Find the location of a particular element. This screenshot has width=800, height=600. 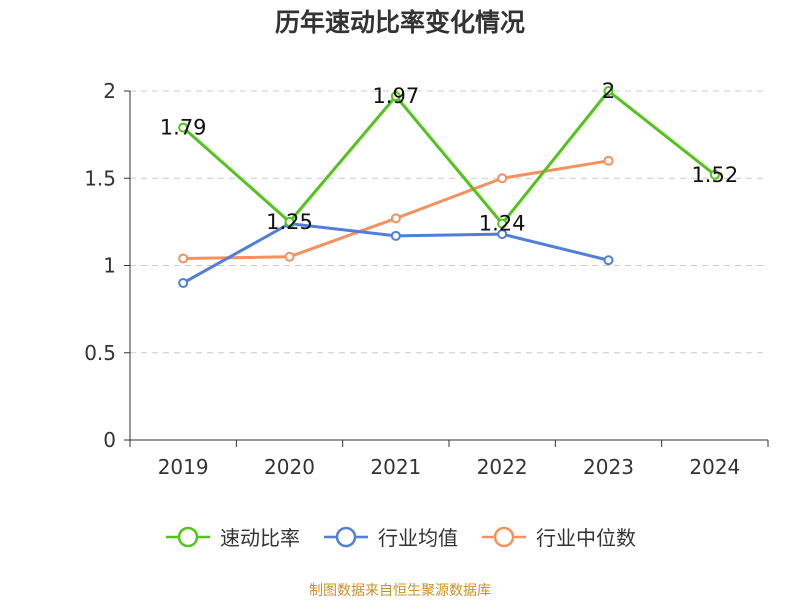

y-tick-label: 0.5 is located at coordinates (100, 353).